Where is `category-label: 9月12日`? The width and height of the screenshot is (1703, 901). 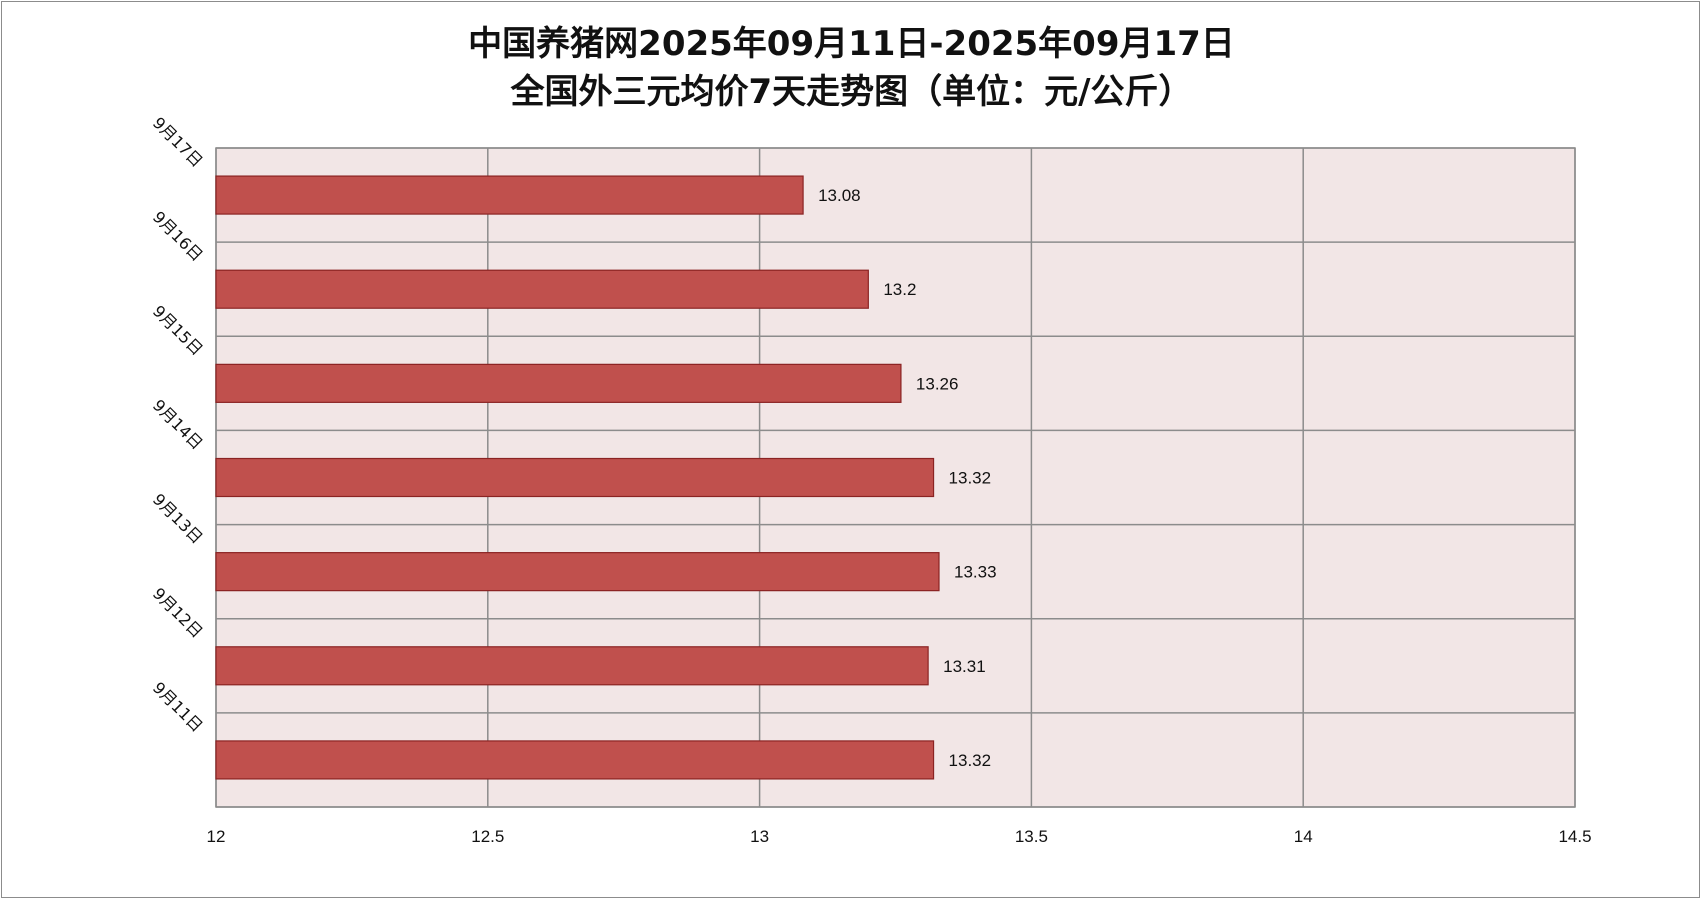
category-label: 9月12日 is located at coordinates (178, 613).